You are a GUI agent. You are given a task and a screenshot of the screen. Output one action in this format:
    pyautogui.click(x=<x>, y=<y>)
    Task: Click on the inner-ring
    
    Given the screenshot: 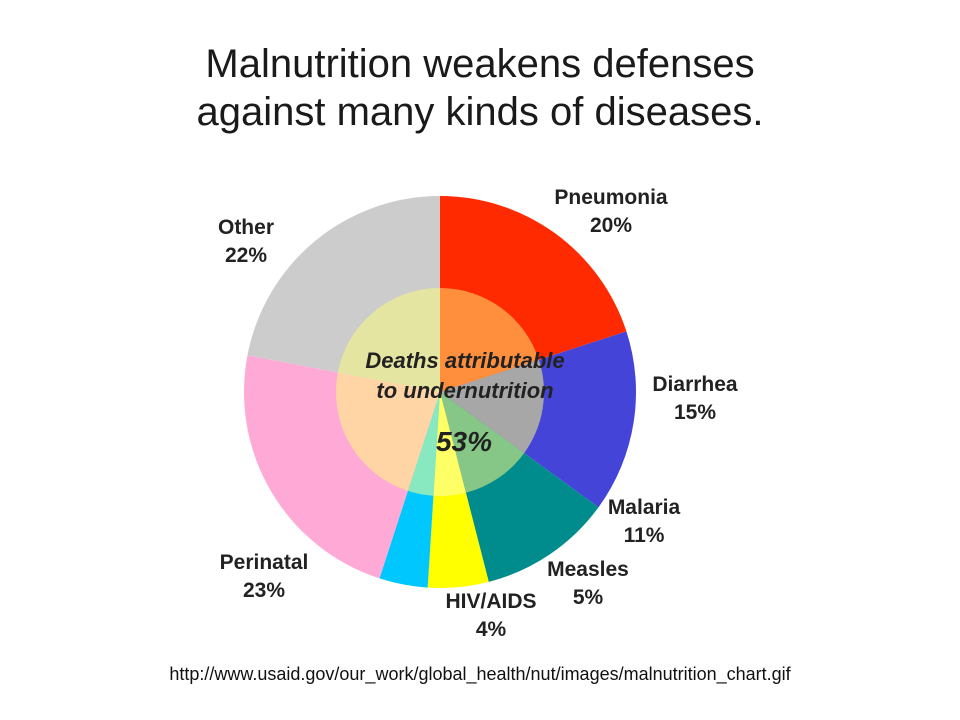 What is the action you would take?
    pyautogui.click(x=440, y=392)
    